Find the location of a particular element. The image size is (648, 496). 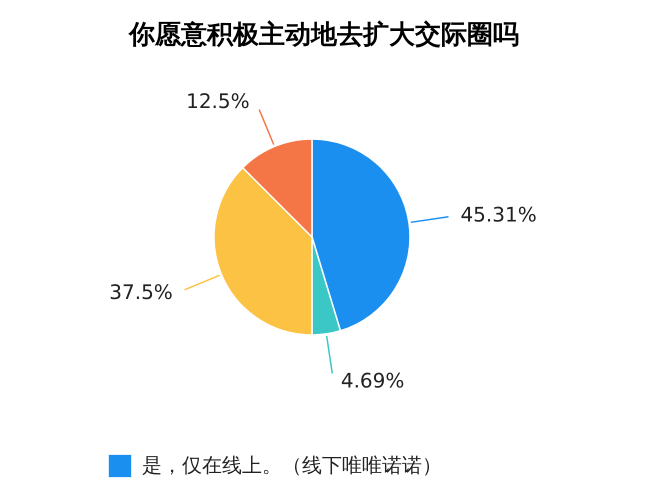

data-label: 4.69% is located at coordinates (372, 380).